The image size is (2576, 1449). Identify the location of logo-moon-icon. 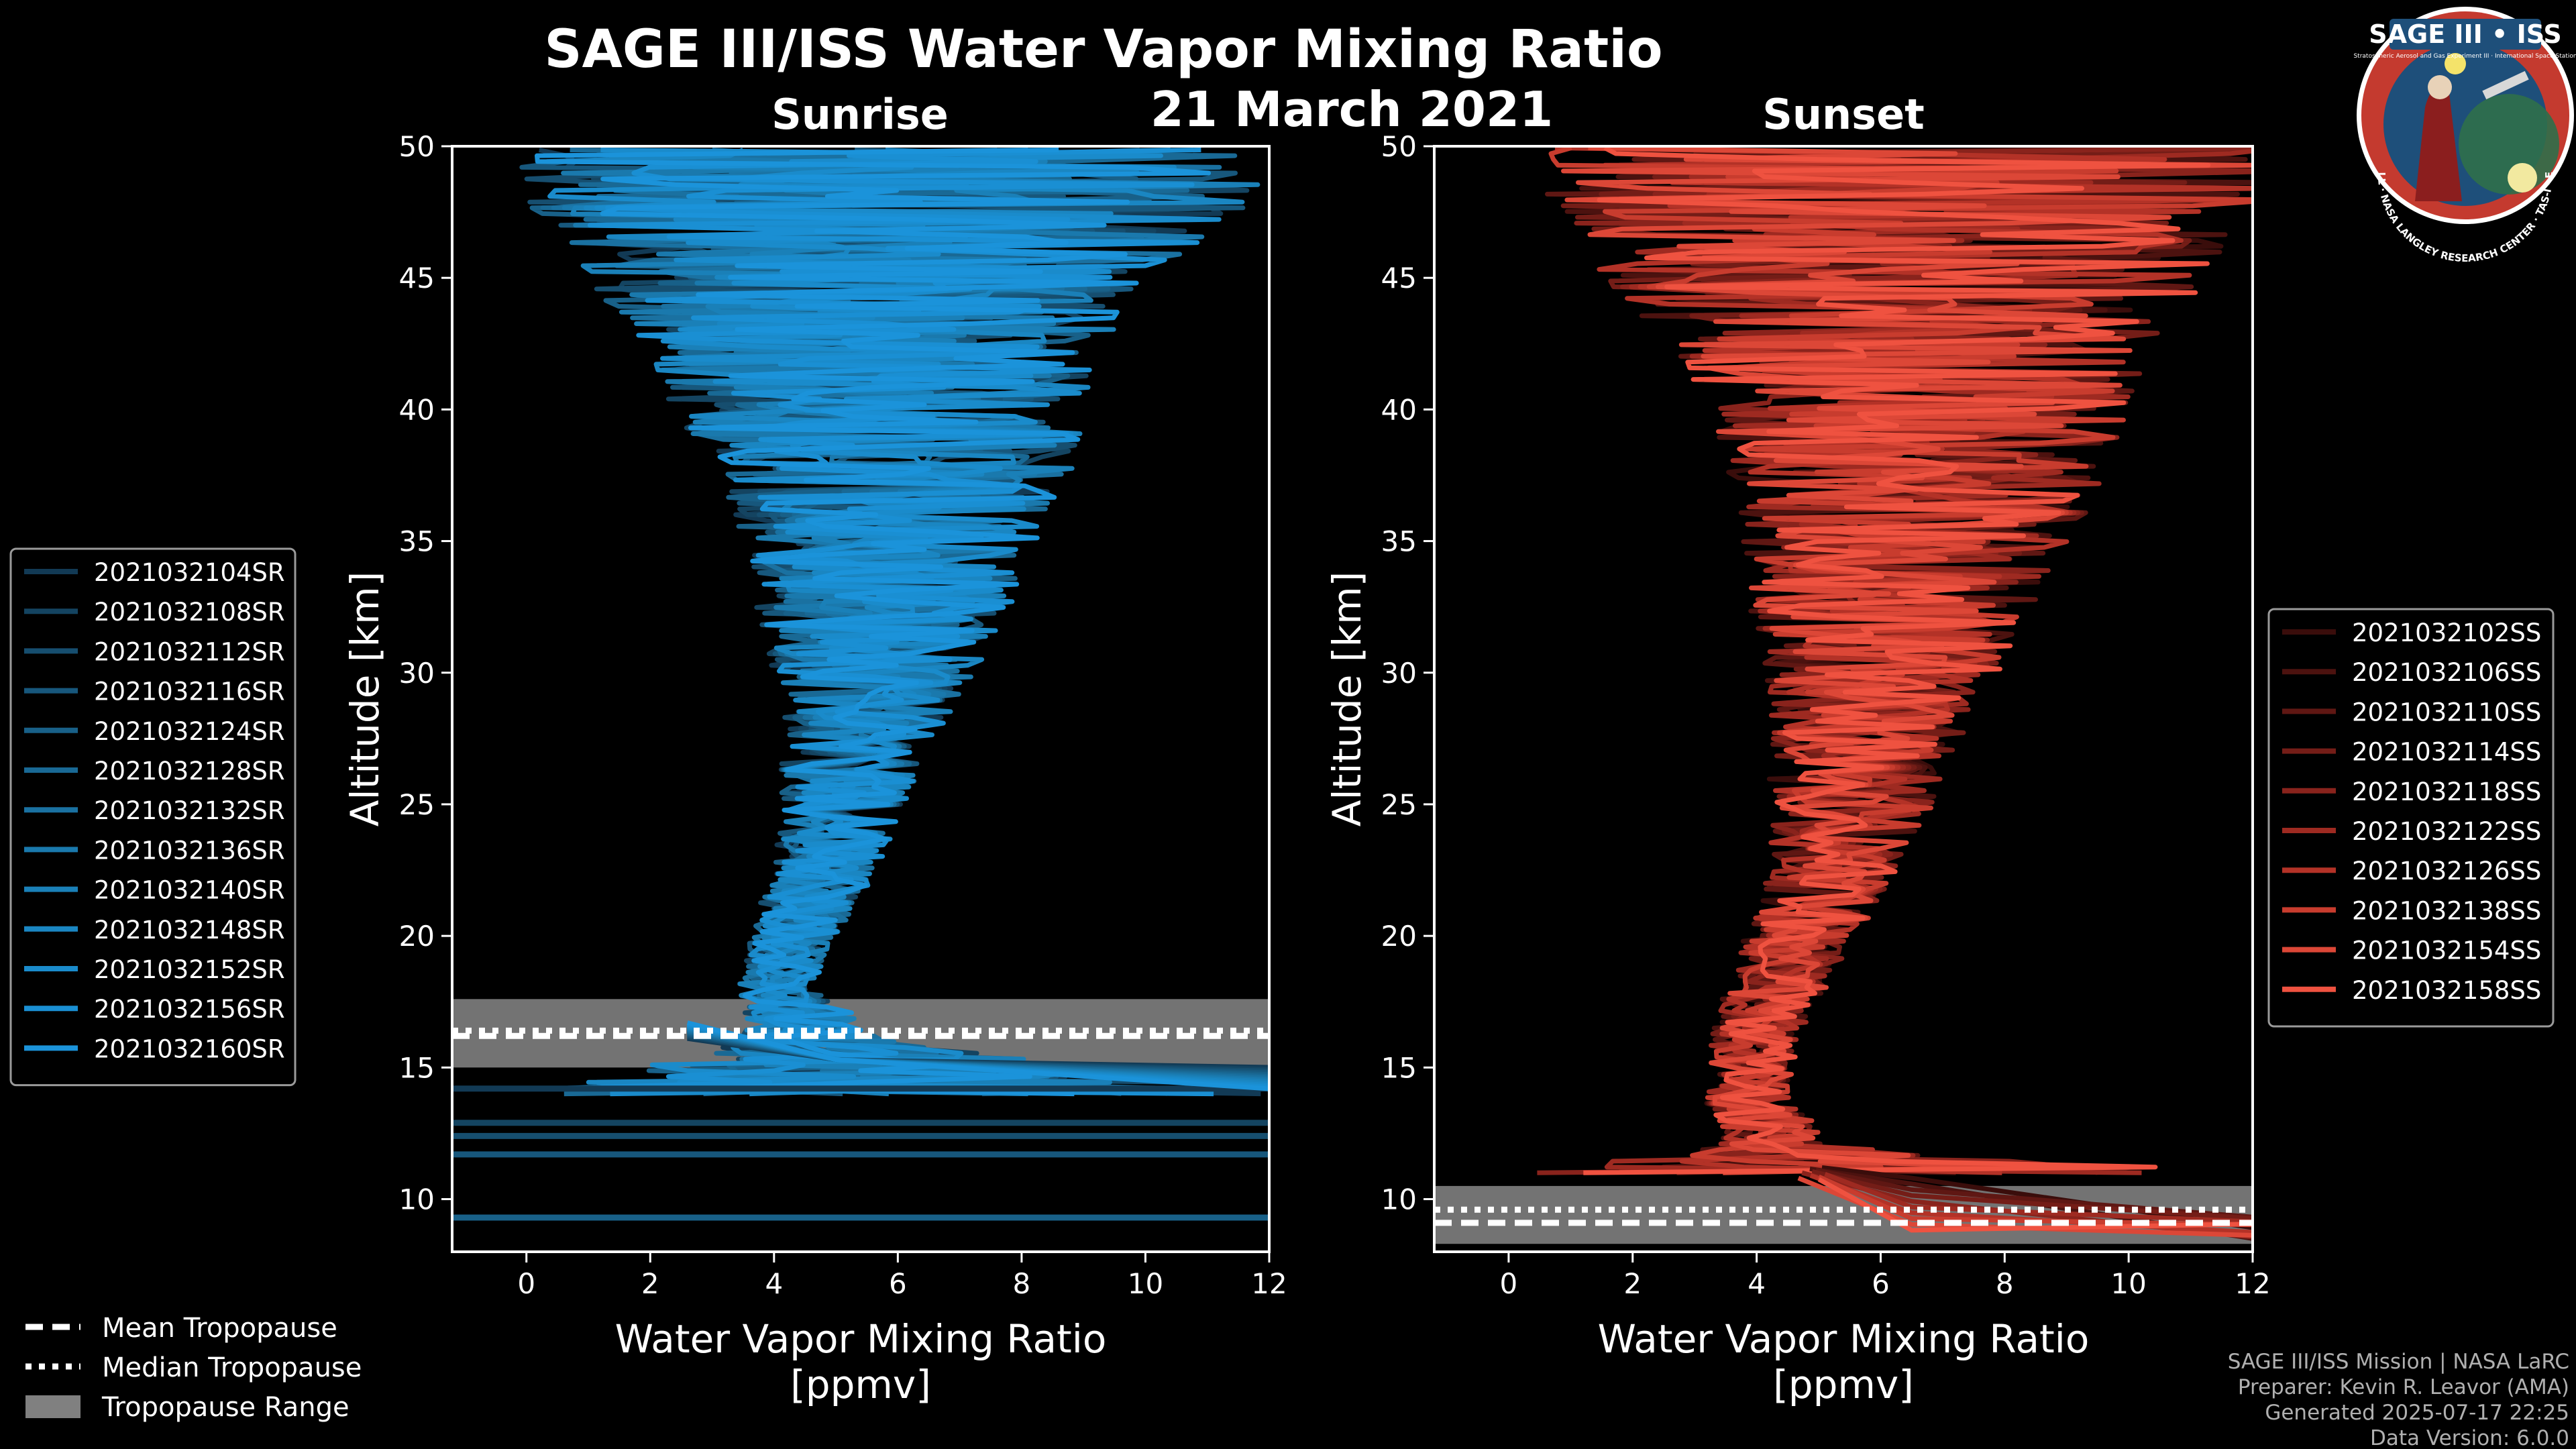
(2522, 178).